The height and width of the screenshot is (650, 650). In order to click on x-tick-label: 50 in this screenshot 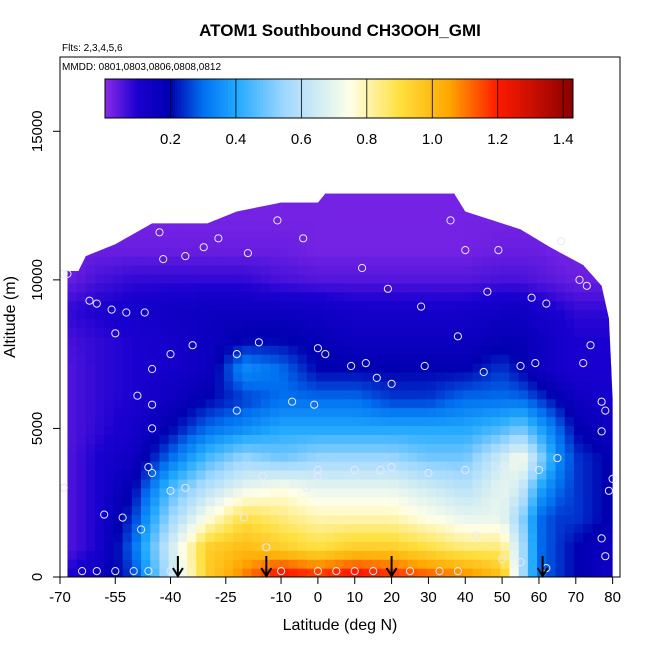, I will do `click(502, 597)`.